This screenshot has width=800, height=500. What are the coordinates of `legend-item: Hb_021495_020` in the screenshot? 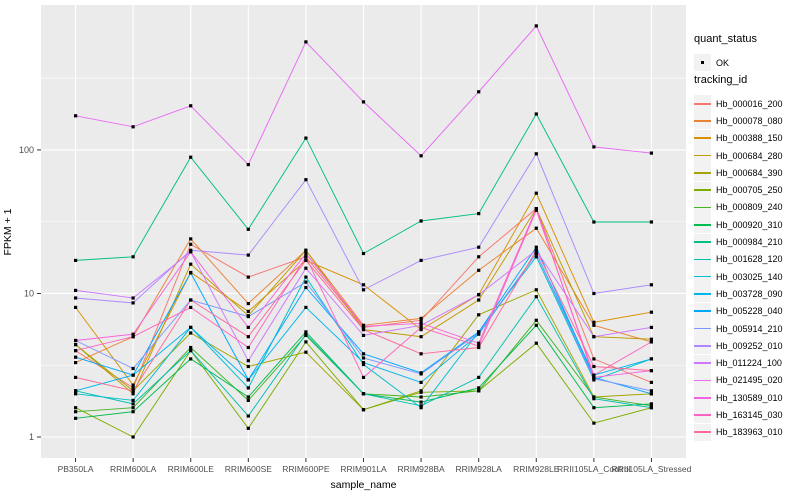 It's located at (738, 380).